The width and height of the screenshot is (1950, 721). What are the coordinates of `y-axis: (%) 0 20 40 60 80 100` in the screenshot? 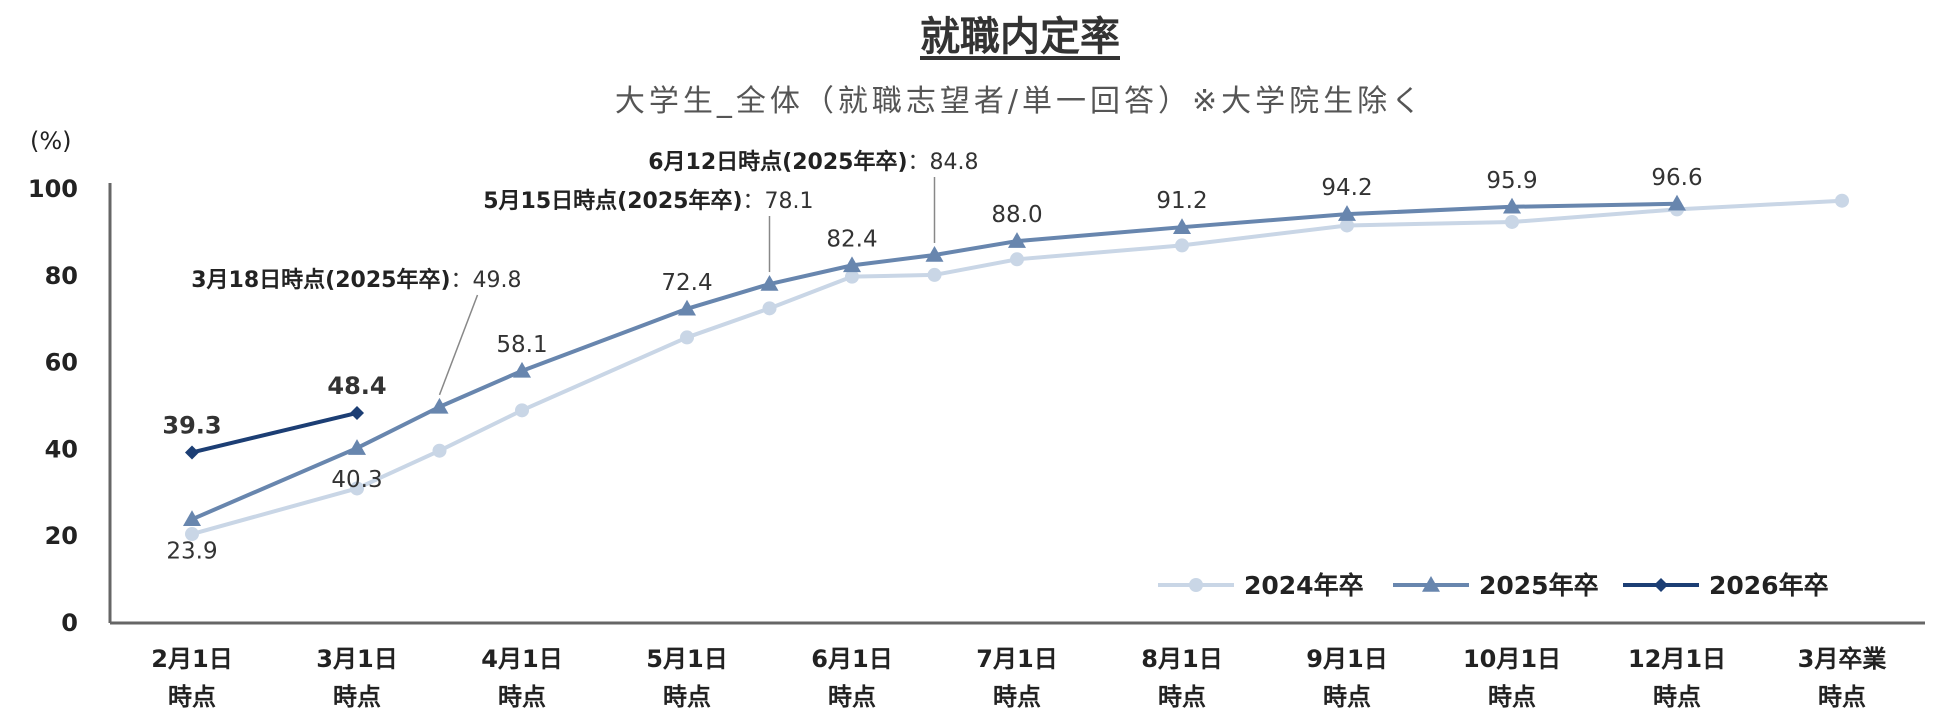 It's located at (70, 382).